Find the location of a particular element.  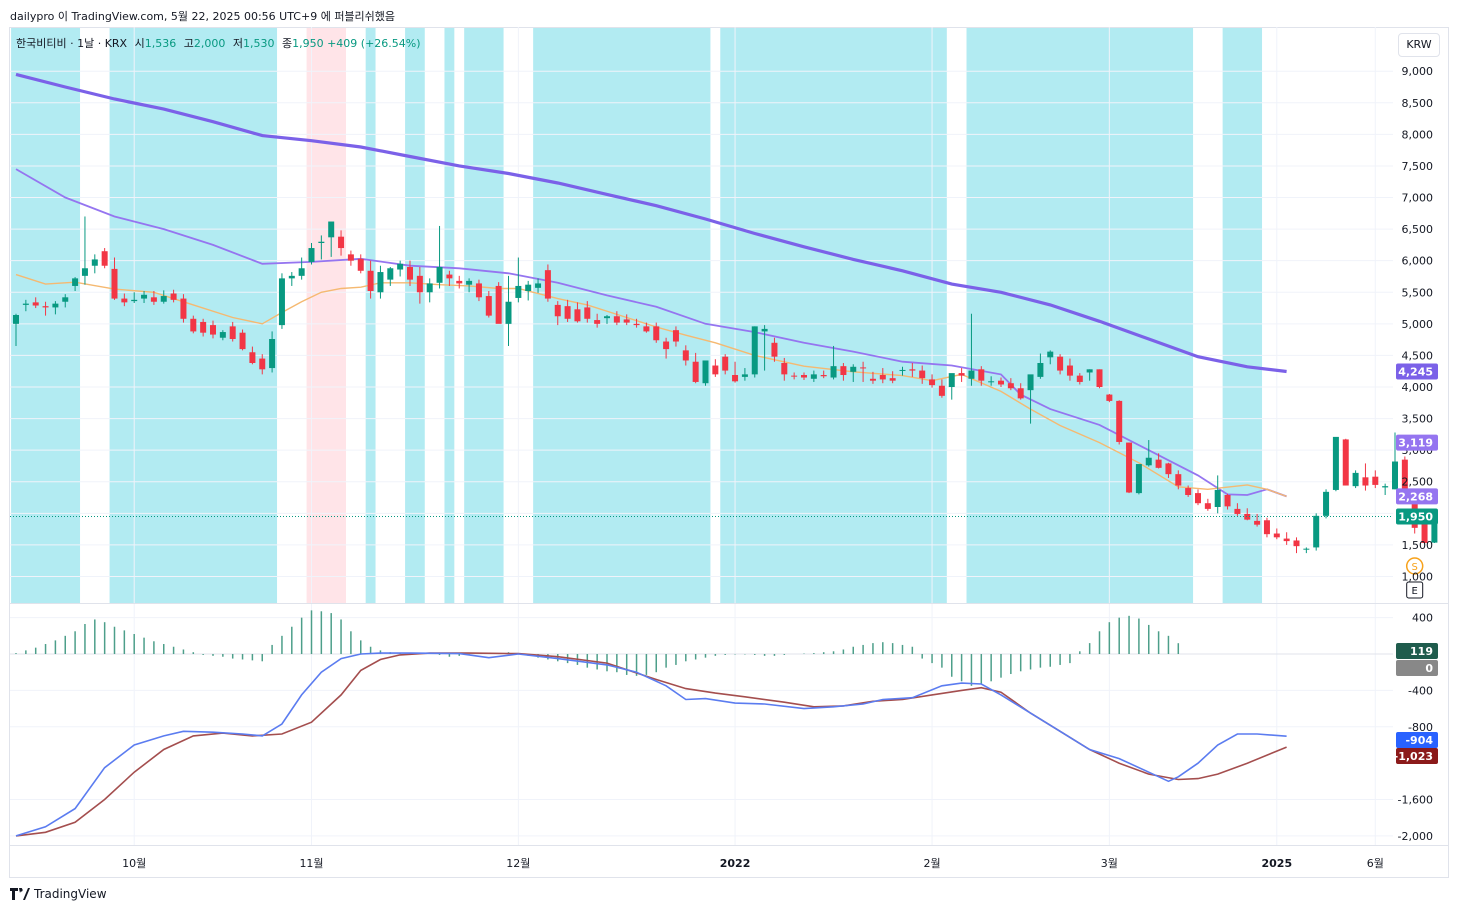

macd-signal-badge-bg is located at coordinates (1417, 756).